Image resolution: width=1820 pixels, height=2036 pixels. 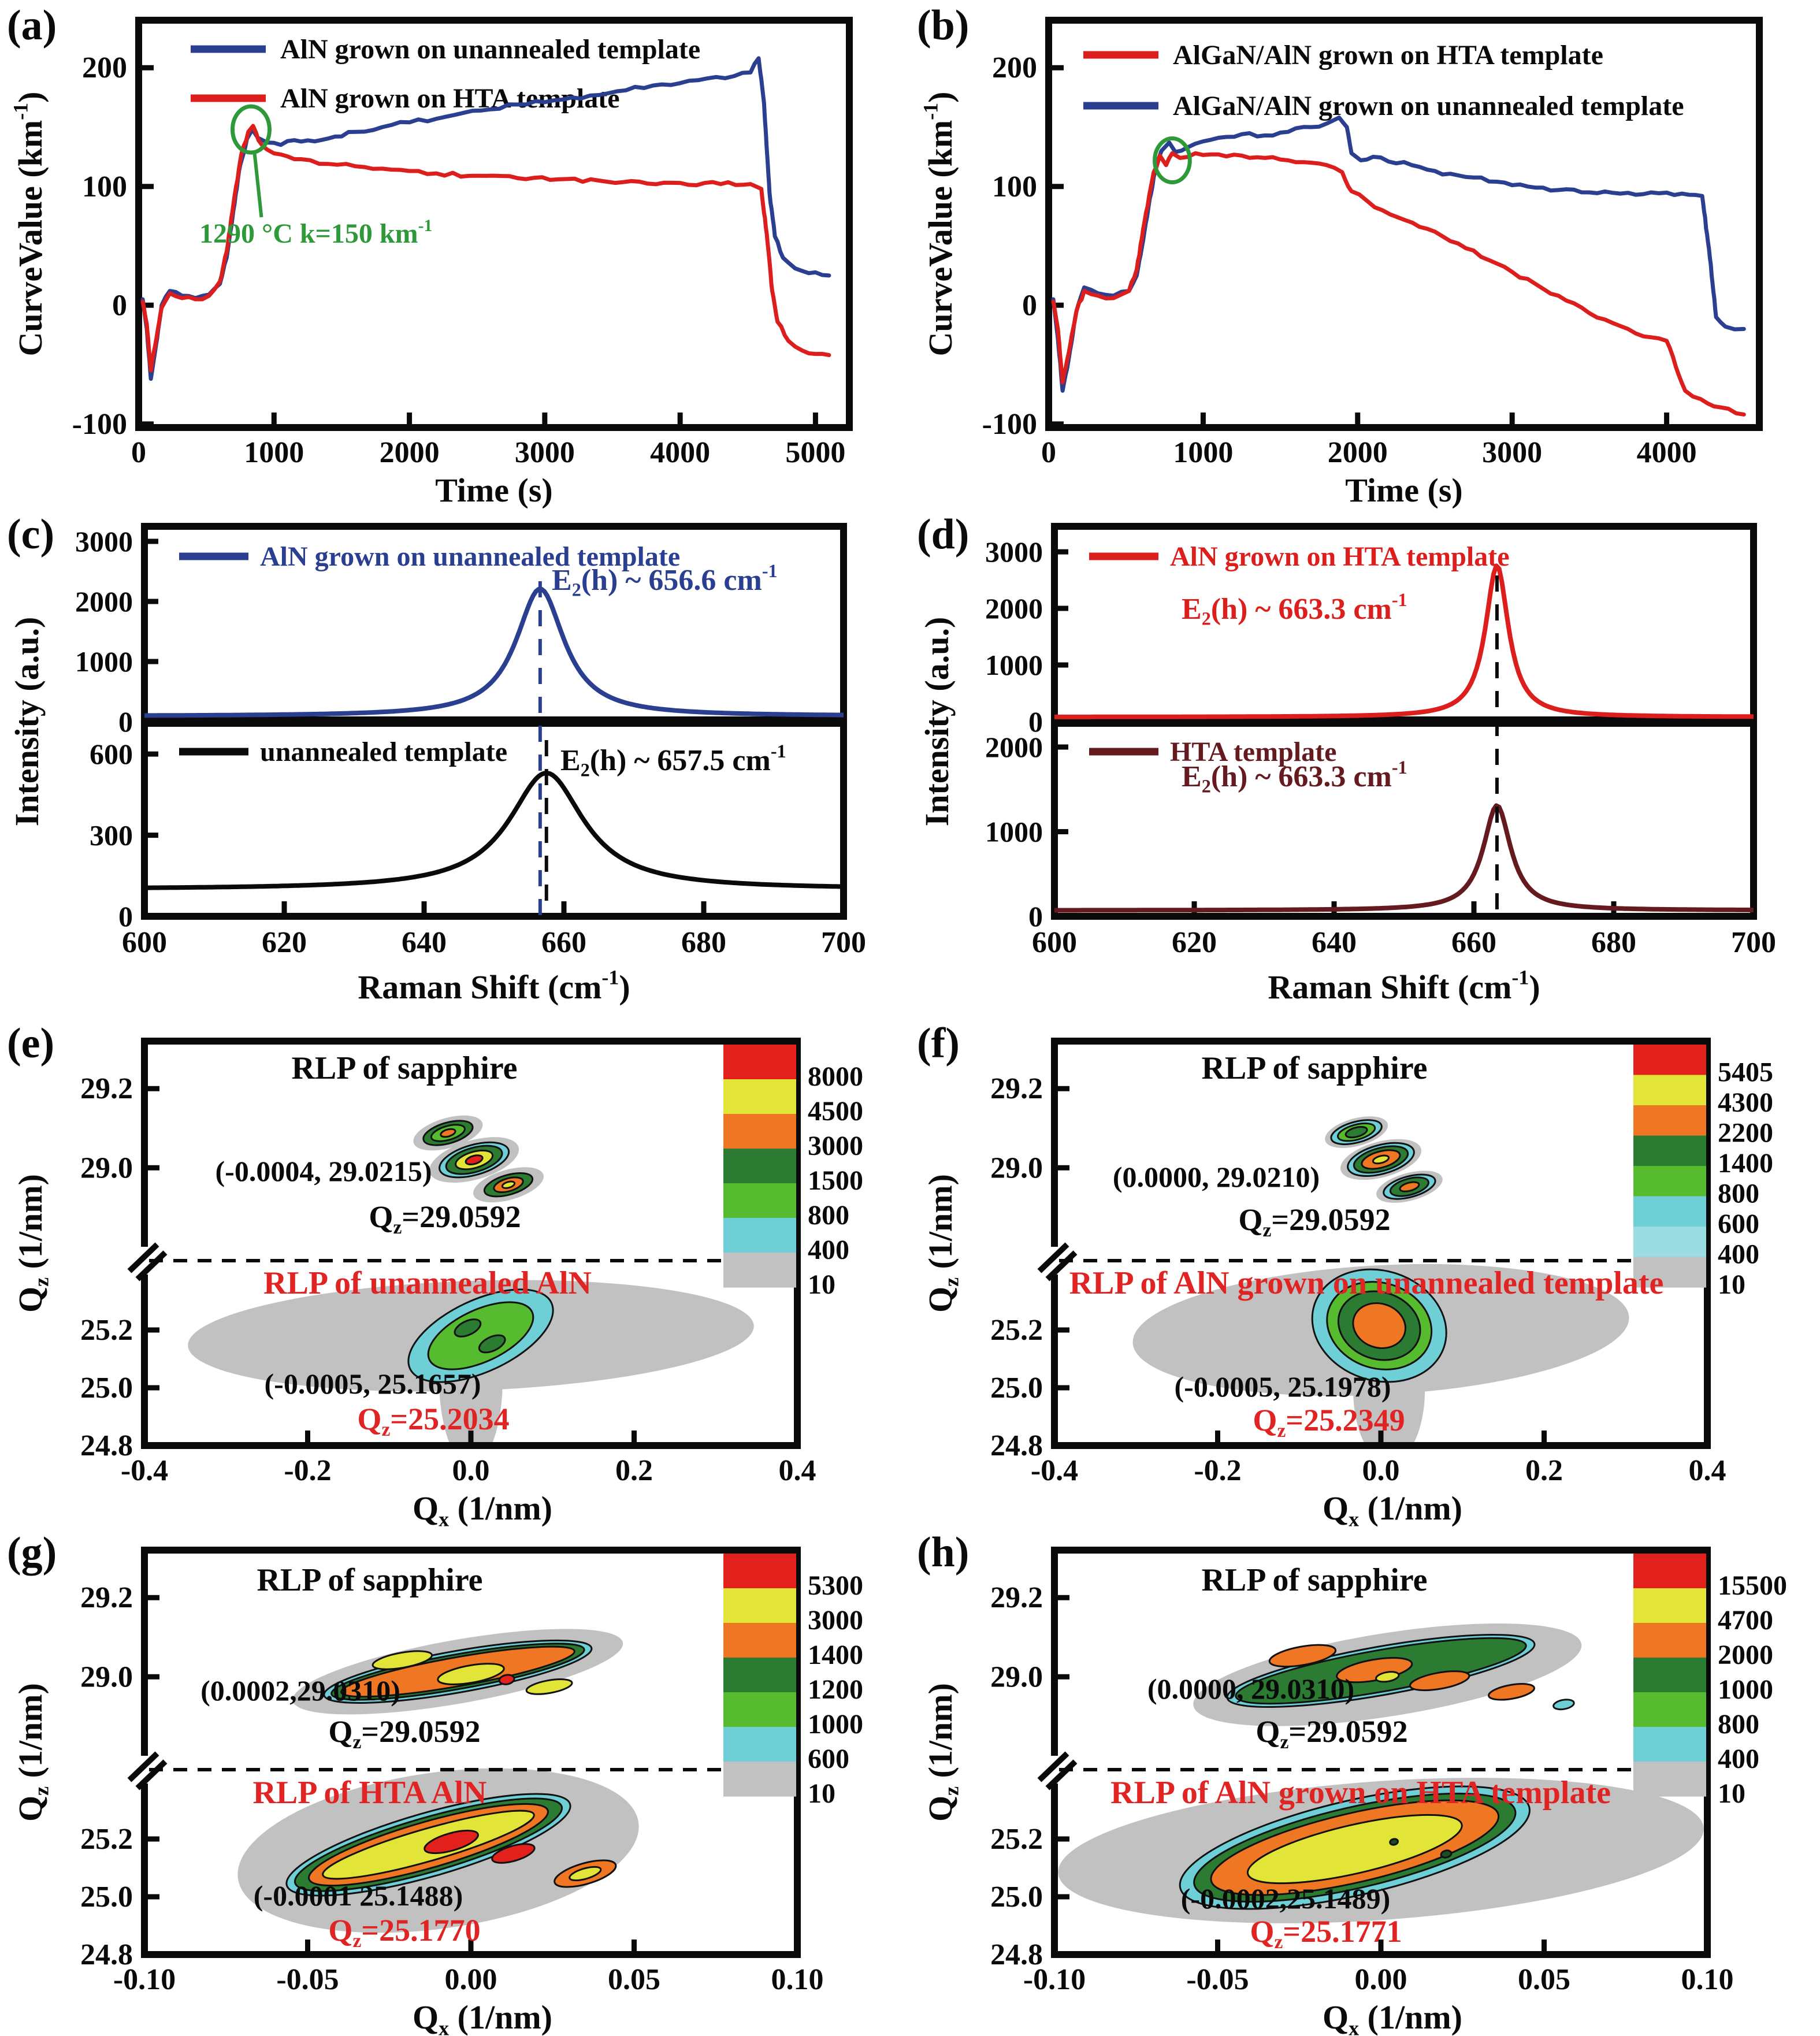 What do you see at coordinates (1014, 831) in the screenshot?
I see `y-tick-label: 1000` at bounding box center [1014, 831].